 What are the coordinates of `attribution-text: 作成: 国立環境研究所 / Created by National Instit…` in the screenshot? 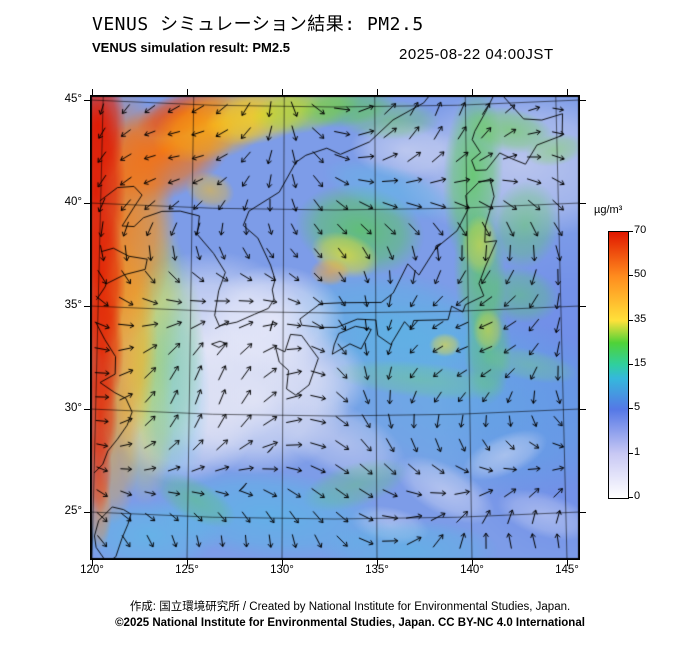 It's located at (350, 607).